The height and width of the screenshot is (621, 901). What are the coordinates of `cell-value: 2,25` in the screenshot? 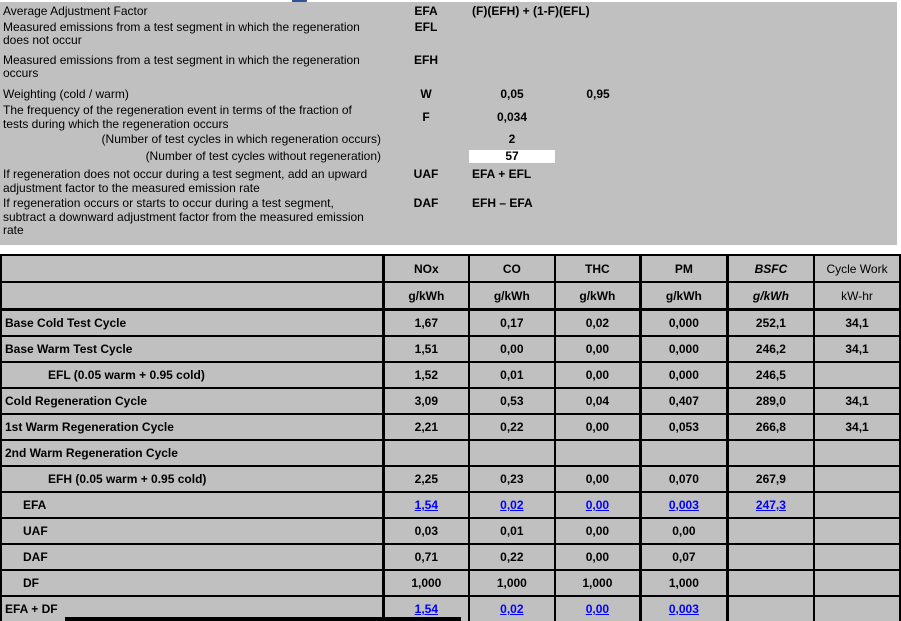 It's located at (426, 479).